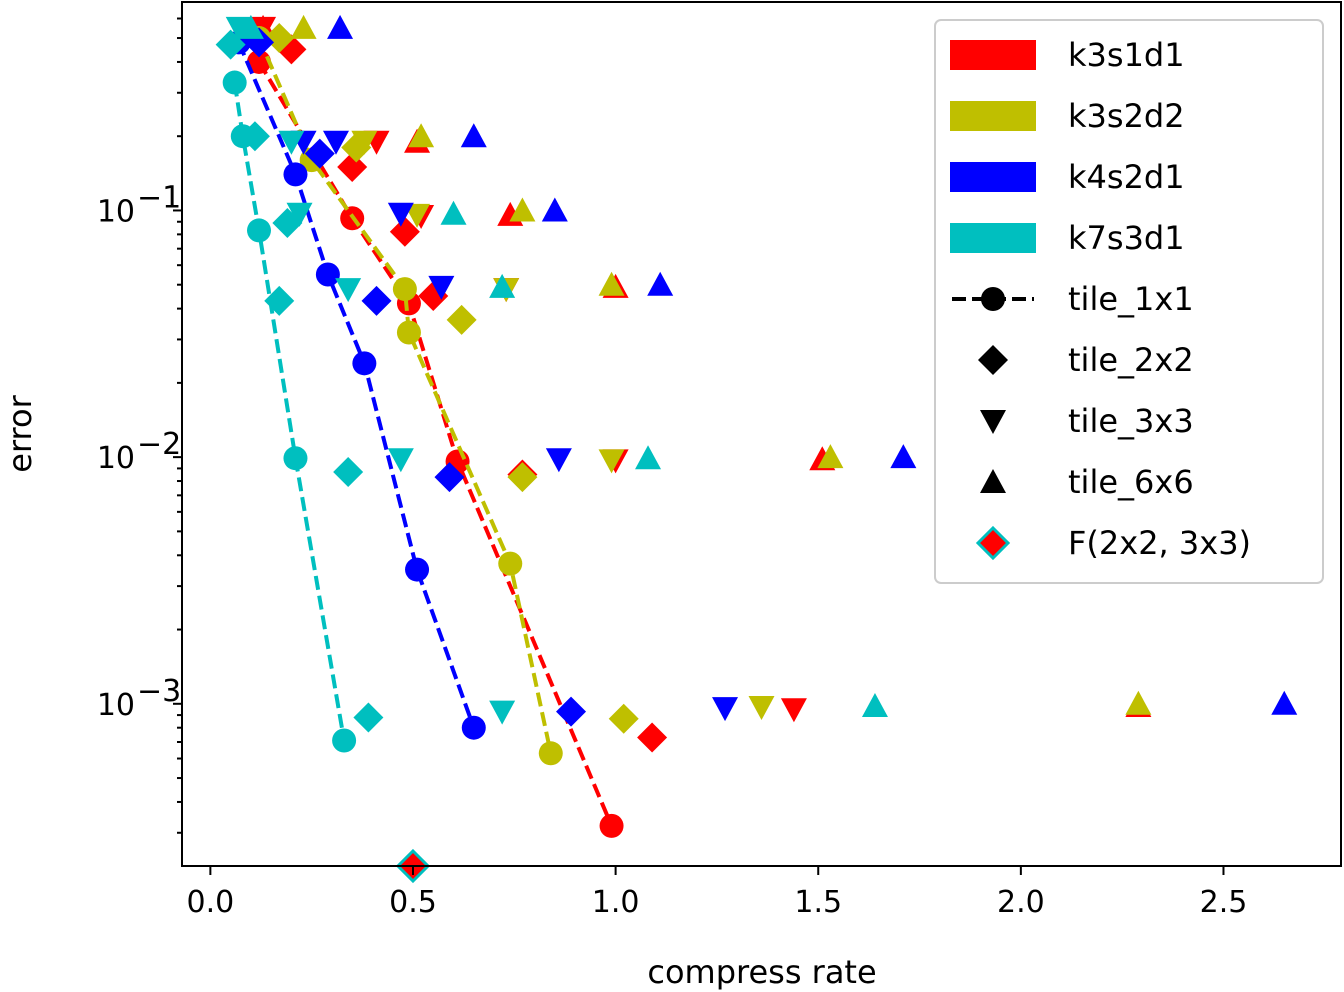  I want to click on legend-item: tile_3x3, so click(1087, 421).